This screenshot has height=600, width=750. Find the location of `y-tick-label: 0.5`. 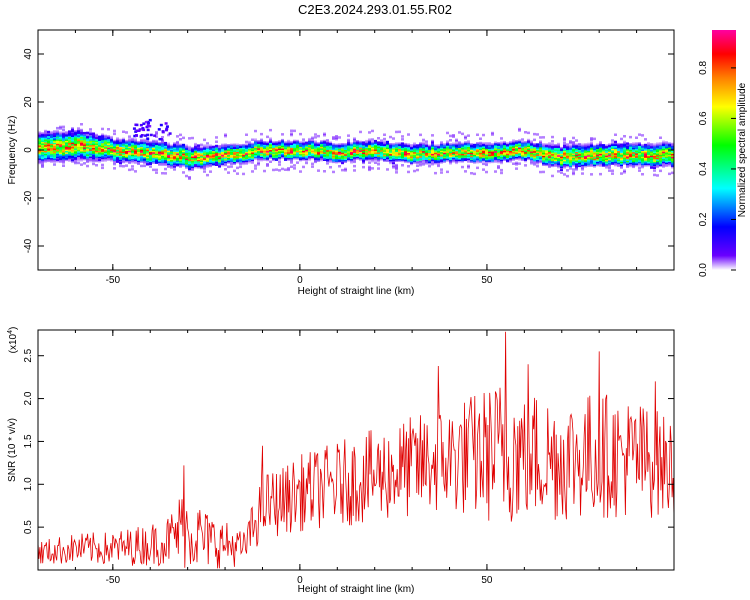

y-tick-label: 0.5 is located at coordinates (28, 527).